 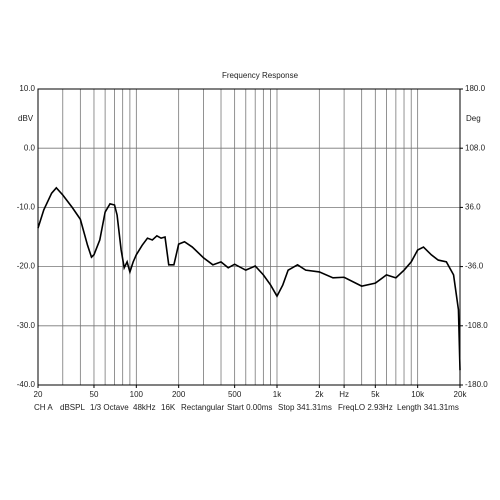 I want to click on y2-tick-label: 36.0, so click(x=473, y=207).